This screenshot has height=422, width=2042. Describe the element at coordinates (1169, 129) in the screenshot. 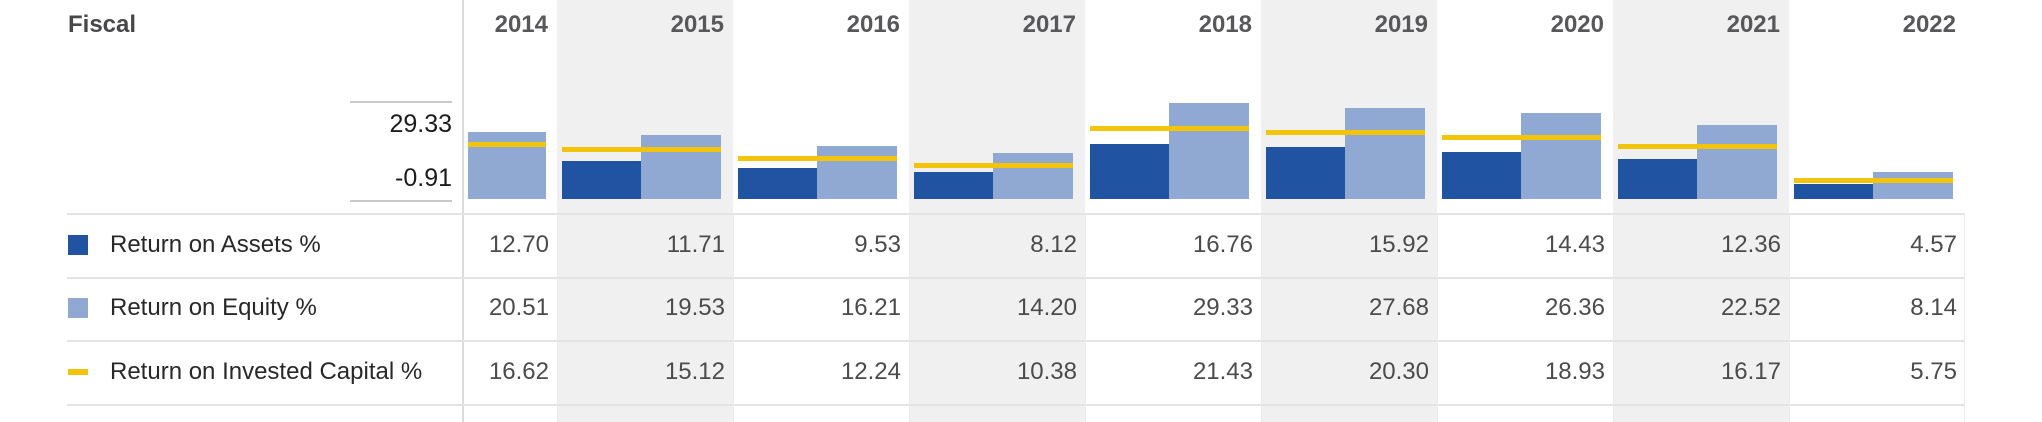

I see `roic-line-2018` at that location.